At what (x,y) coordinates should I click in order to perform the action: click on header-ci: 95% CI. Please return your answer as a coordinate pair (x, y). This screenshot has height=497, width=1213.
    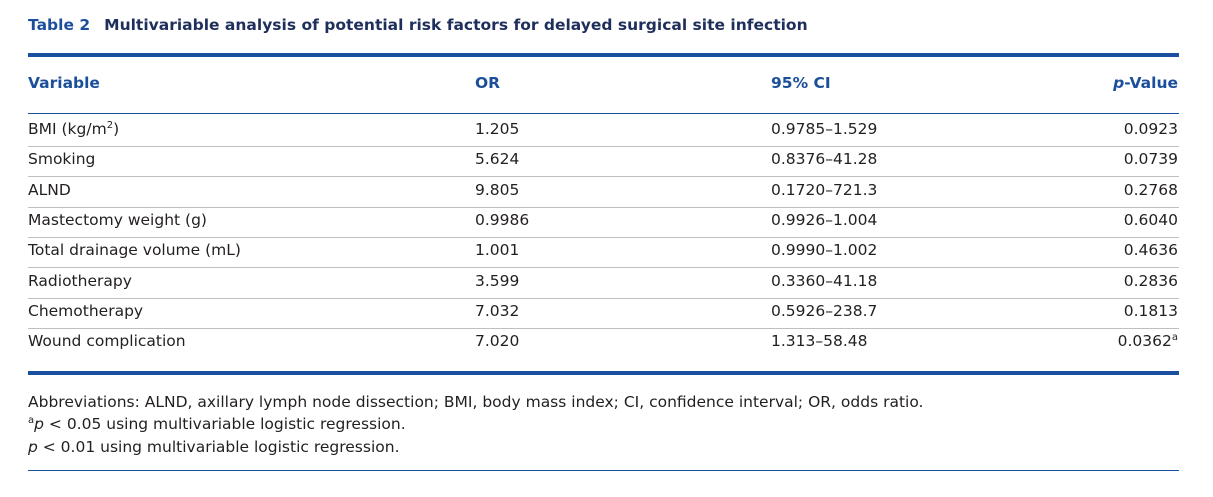
    Looking at the image, I should click on (801, 83).